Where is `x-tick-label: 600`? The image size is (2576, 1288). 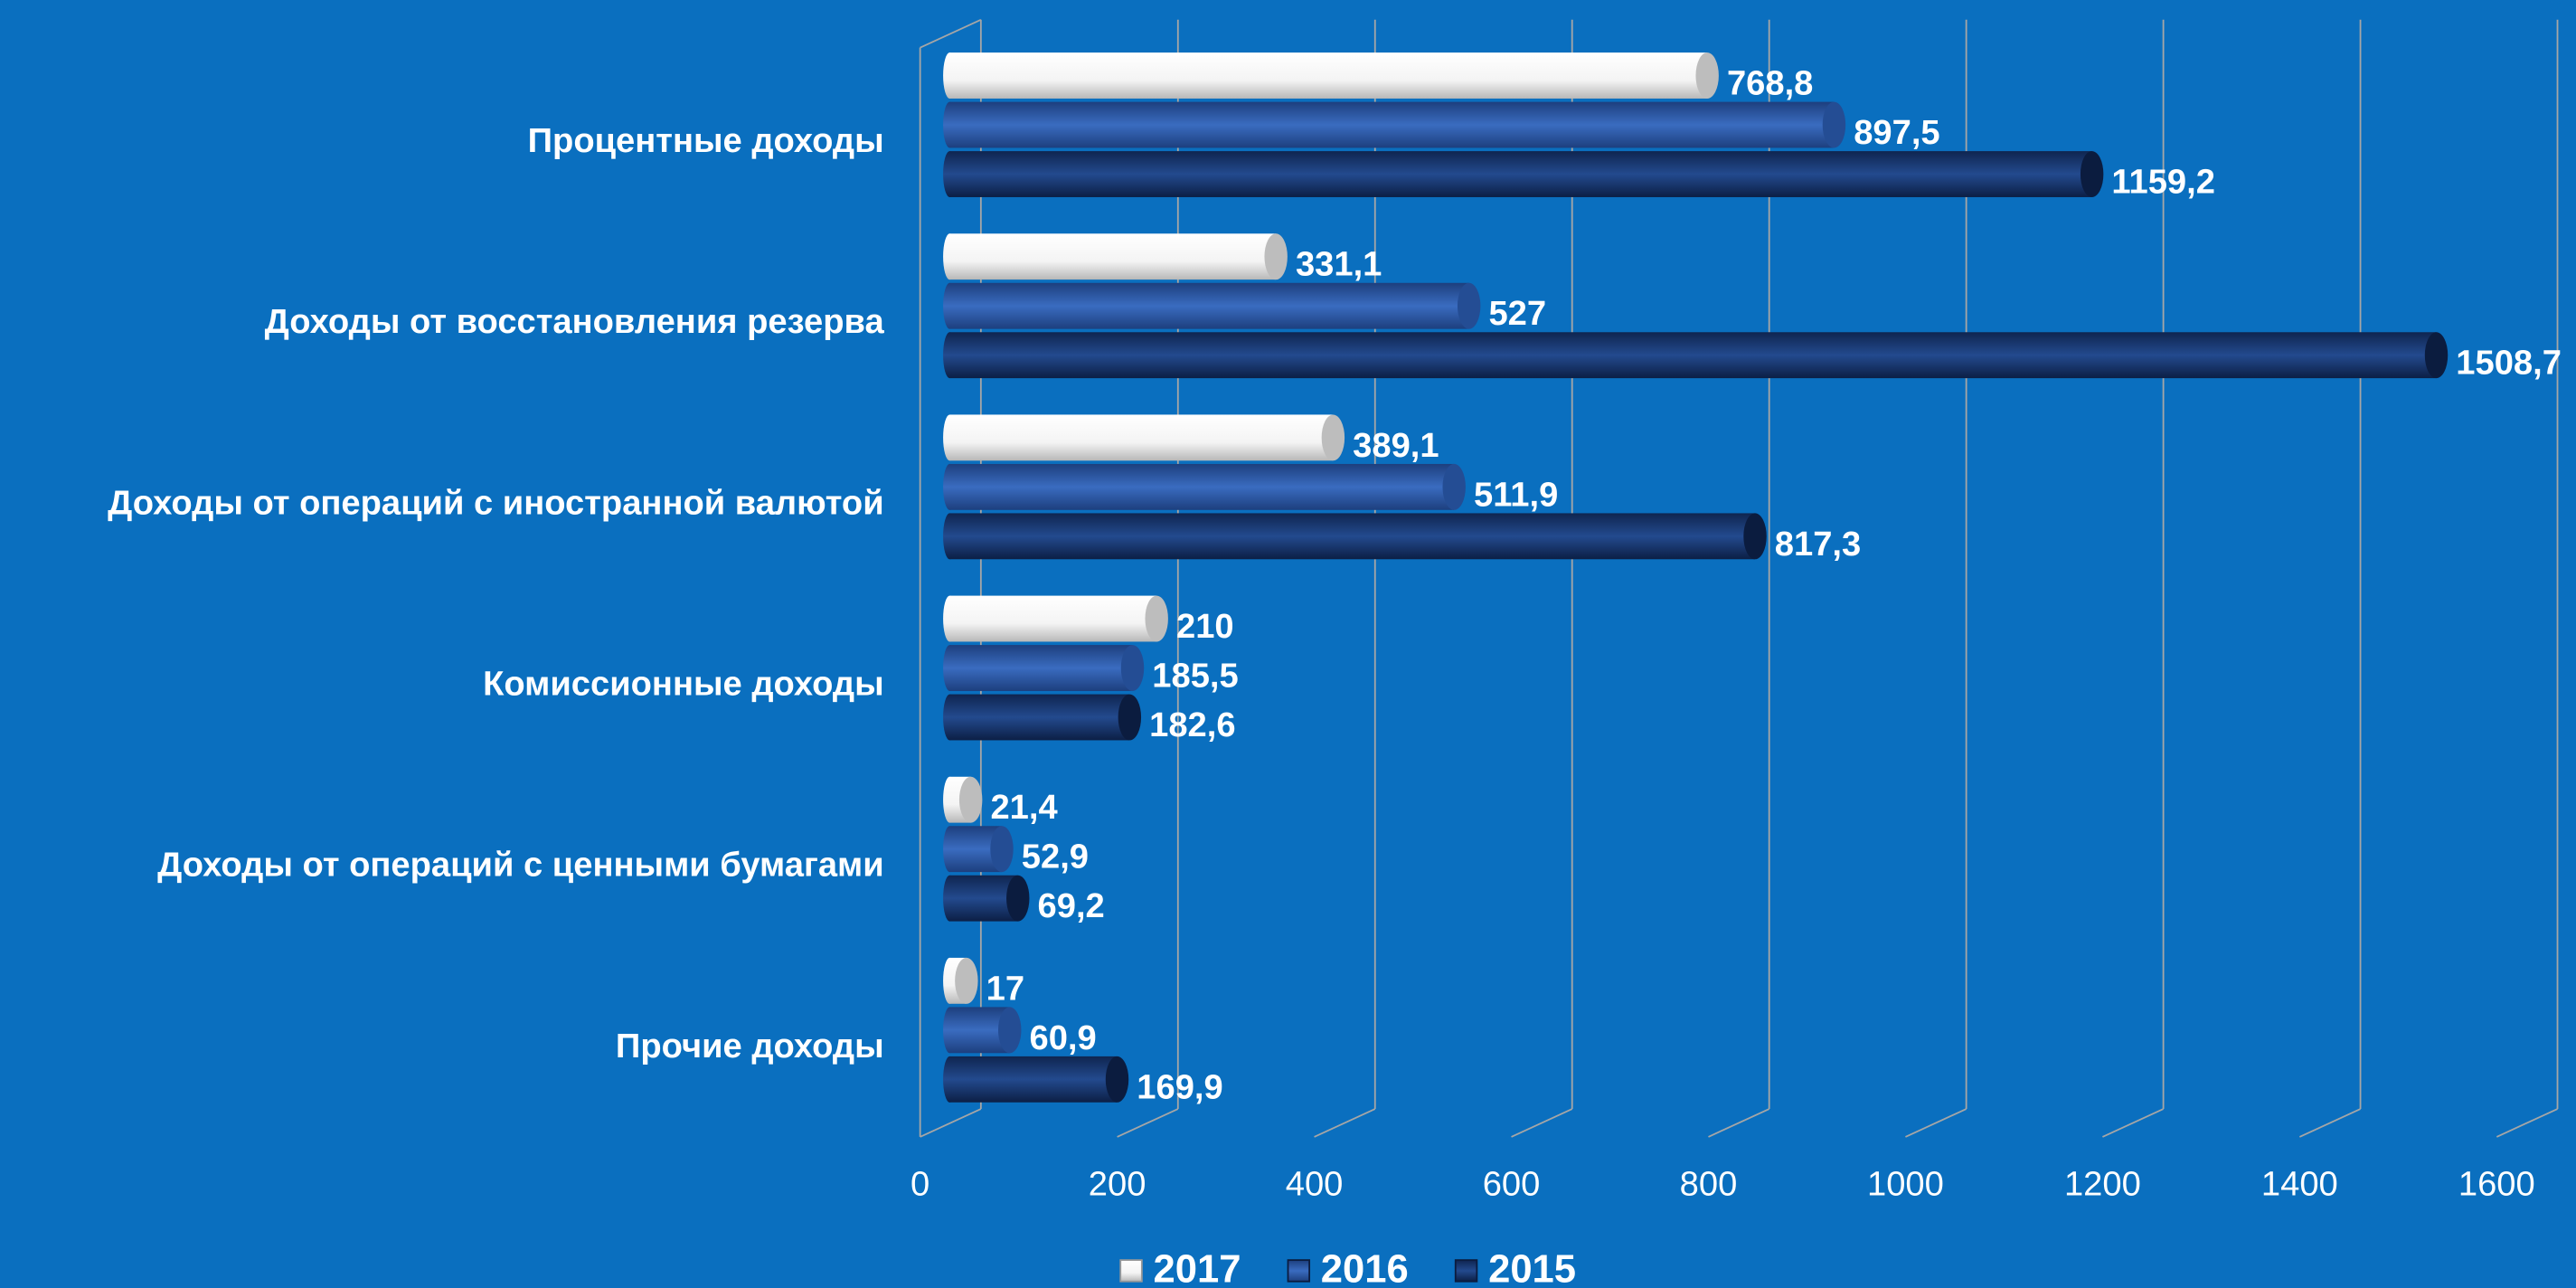 x-tick-label: 600 is located at coordinates (1512, 1183).